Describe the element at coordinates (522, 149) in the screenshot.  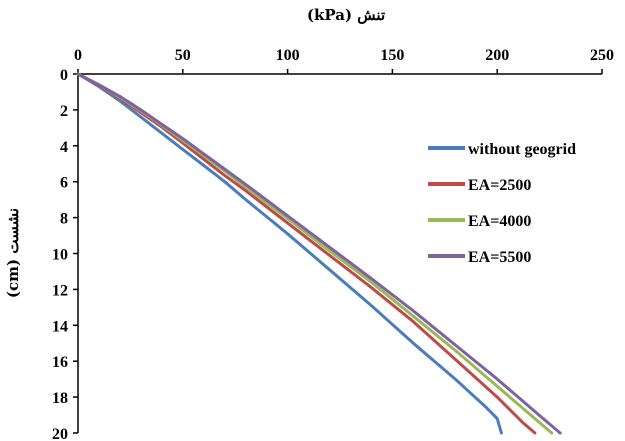
I see `legend-label-0: without geogrid` at that location.